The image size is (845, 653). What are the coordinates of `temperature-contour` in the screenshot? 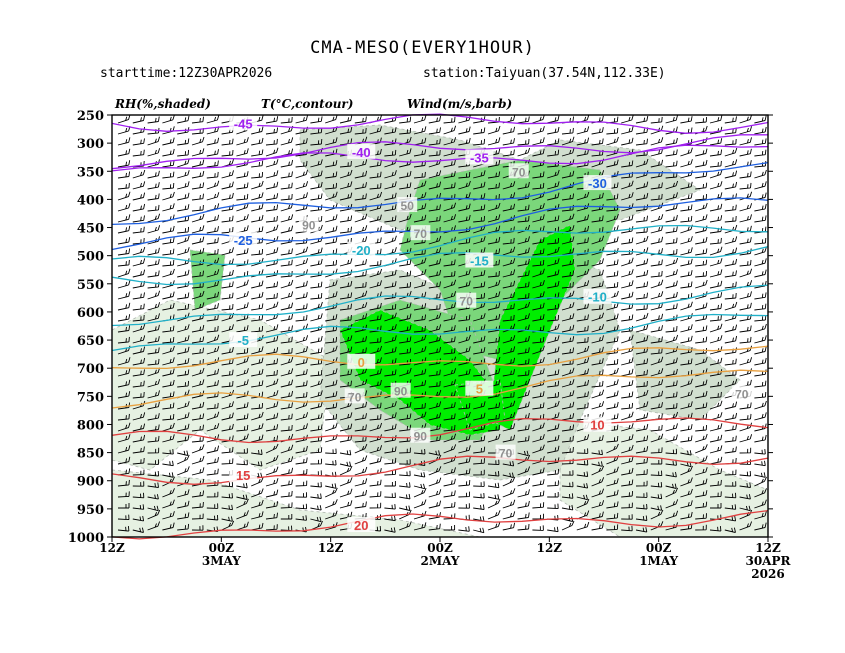 It's located at (440, 123).